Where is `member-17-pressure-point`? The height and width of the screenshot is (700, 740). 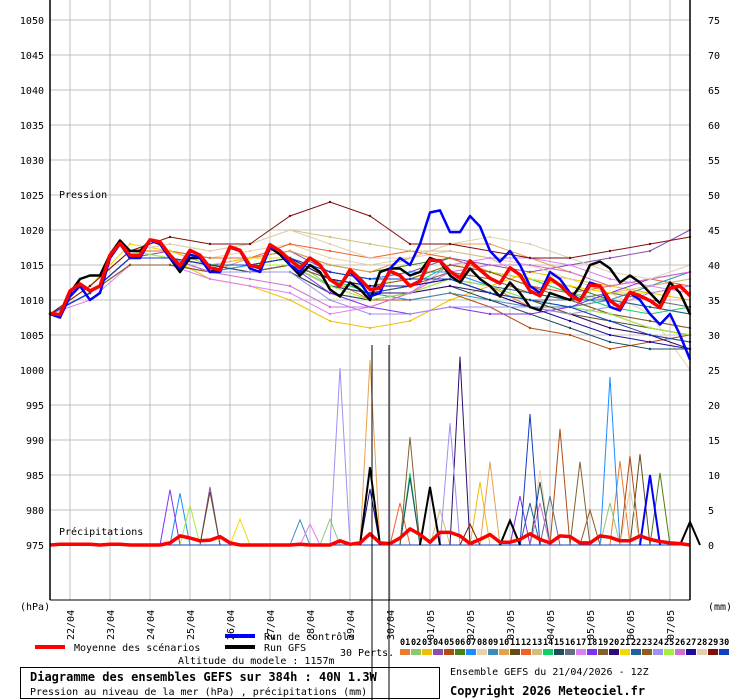
member-17-pressure-point is located at coordinates (570, 265).